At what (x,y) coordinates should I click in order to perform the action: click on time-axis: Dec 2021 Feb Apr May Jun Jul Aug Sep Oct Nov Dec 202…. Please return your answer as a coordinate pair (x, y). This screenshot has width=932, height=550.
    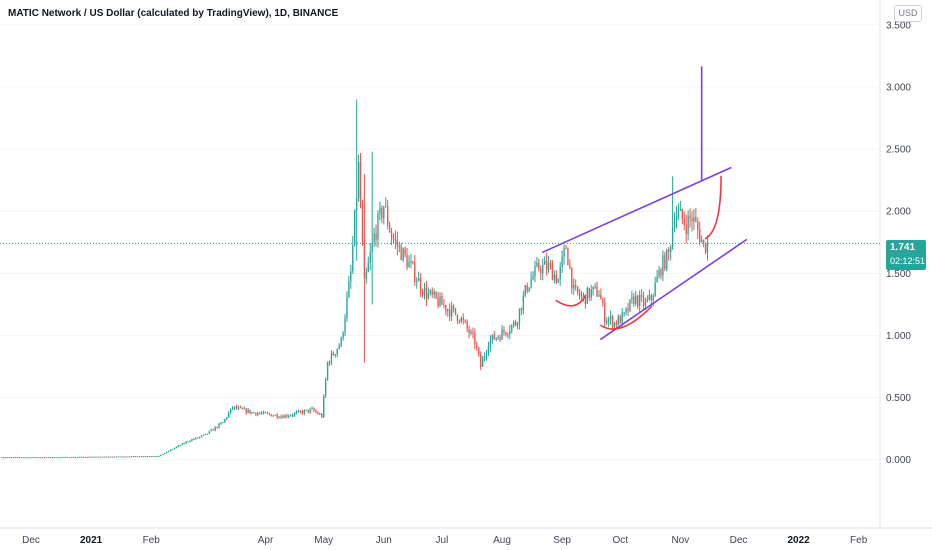
    Looking at the image, I should click on (445, 540).